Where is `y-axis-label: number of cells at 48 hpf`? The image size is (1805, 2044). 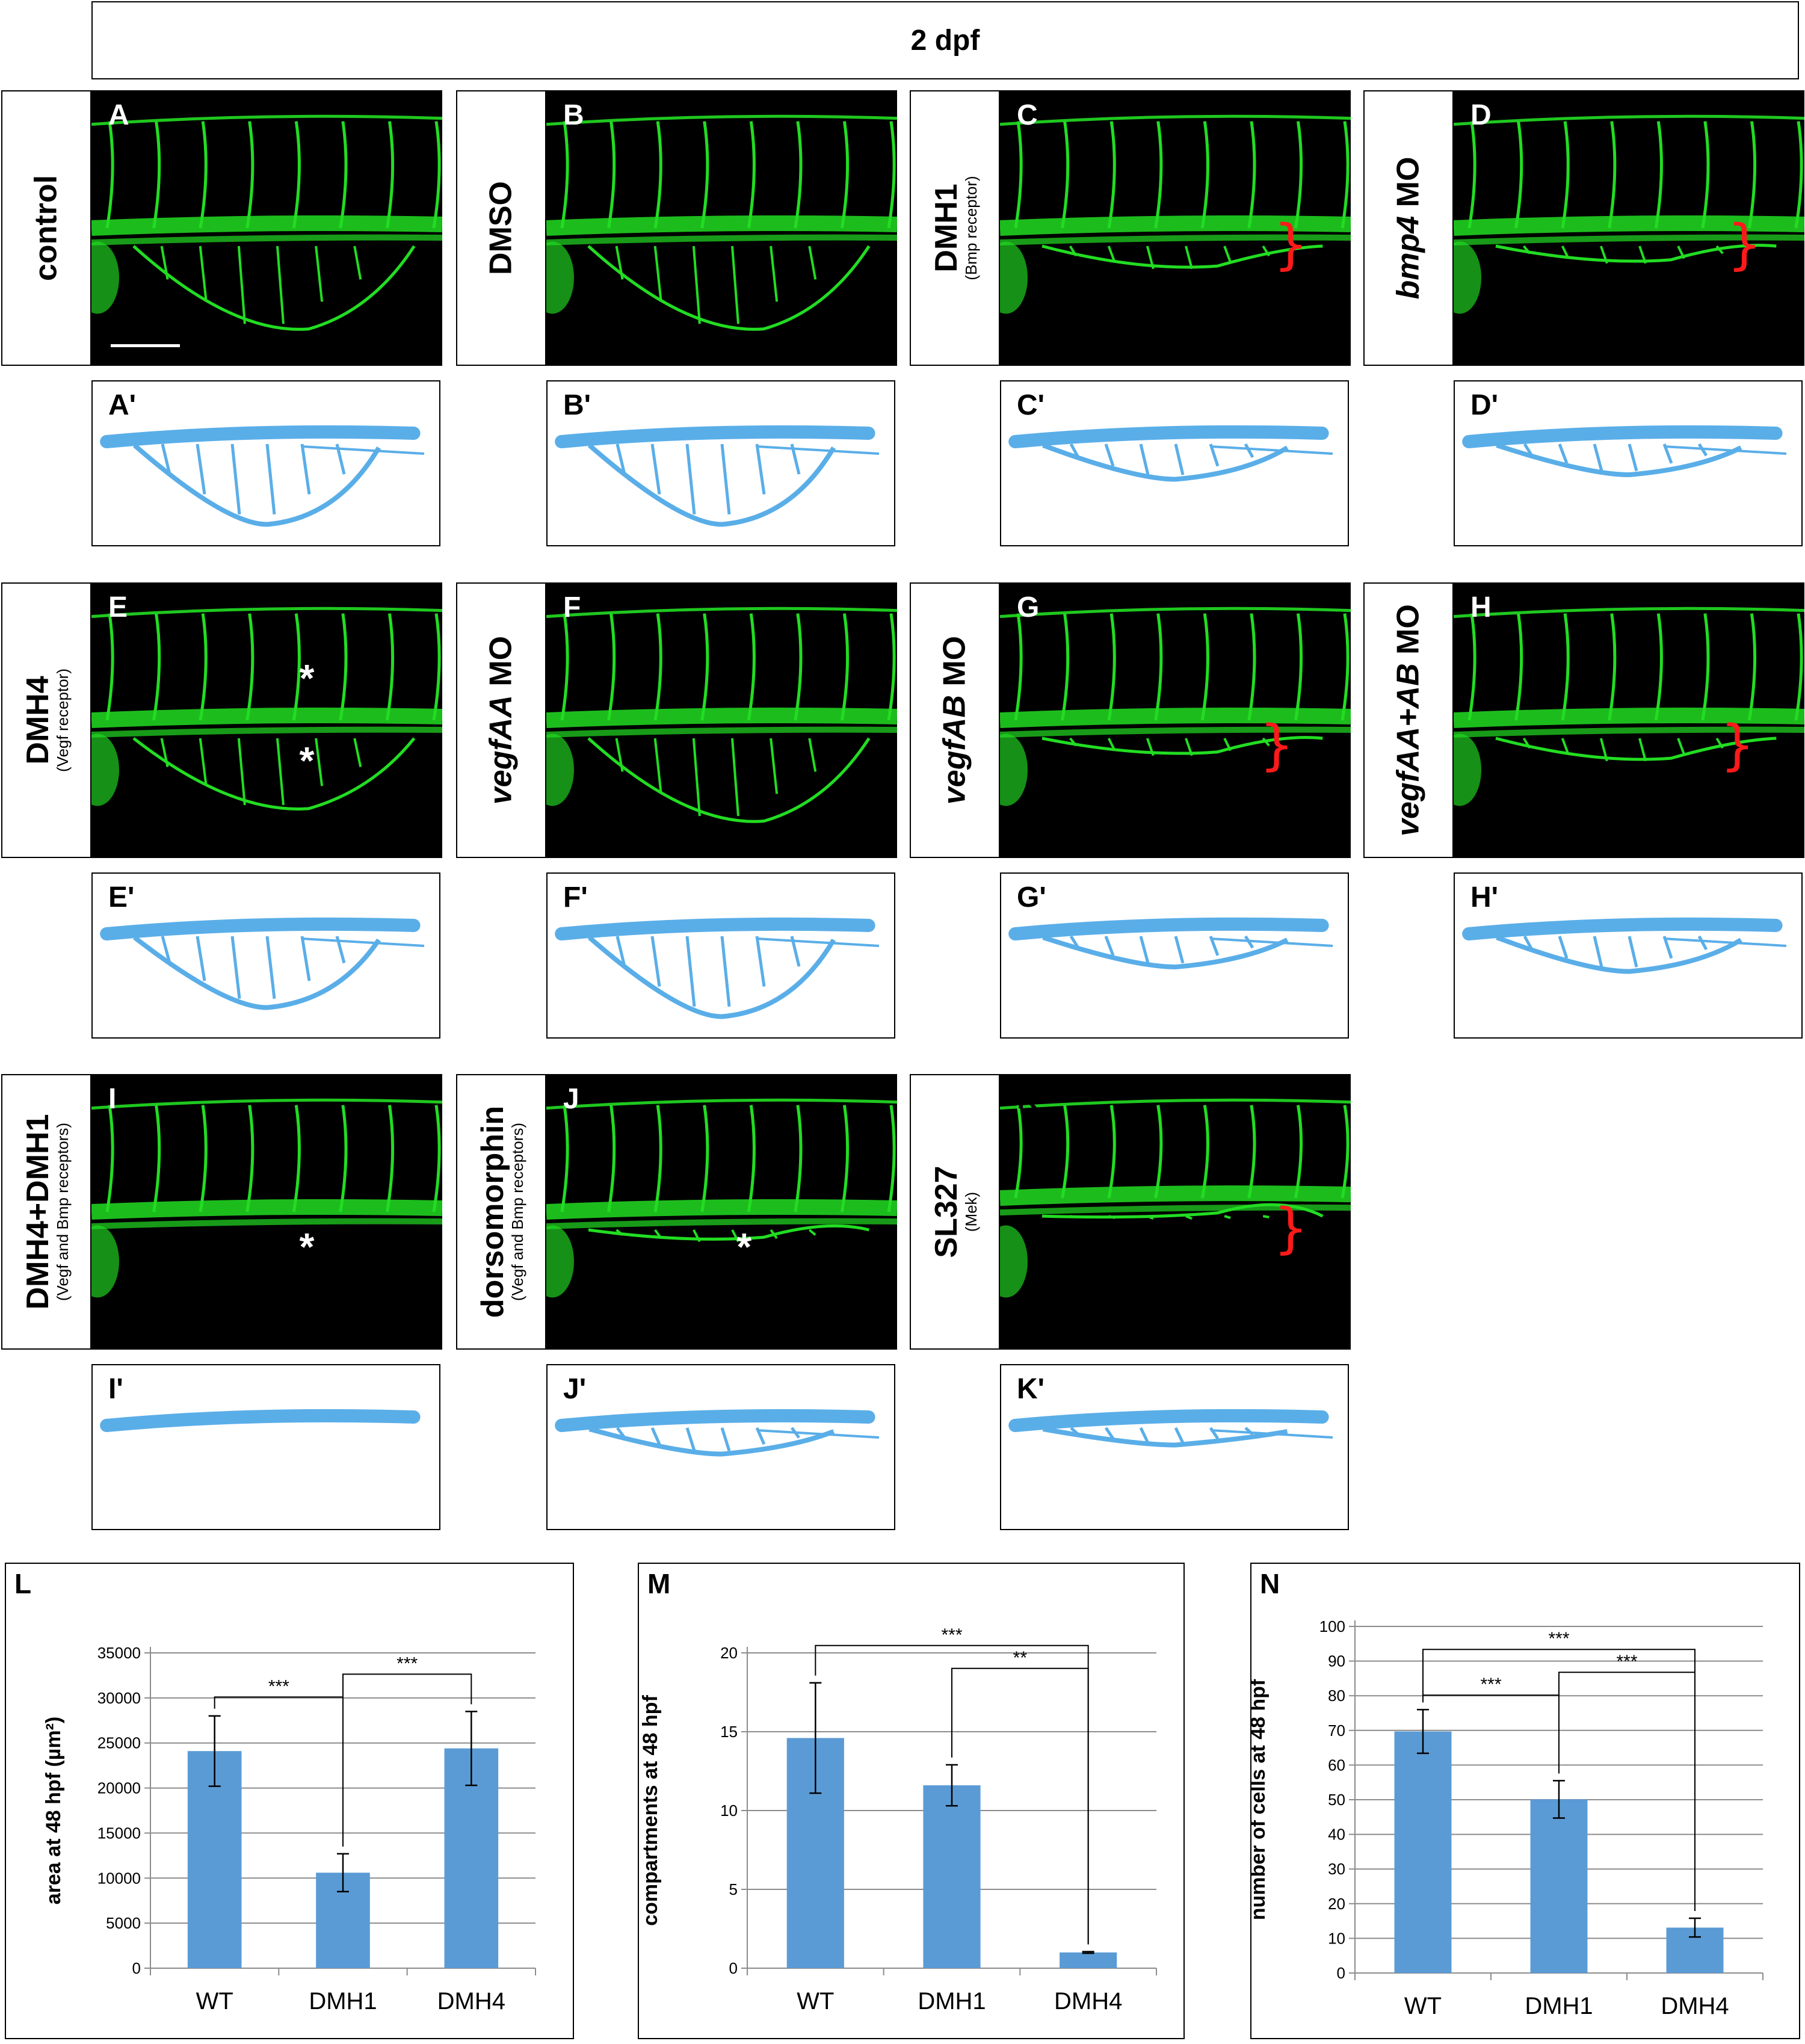
y-axis-label: number of cells at 48 hpf is located at coordinates (1260, 1799).